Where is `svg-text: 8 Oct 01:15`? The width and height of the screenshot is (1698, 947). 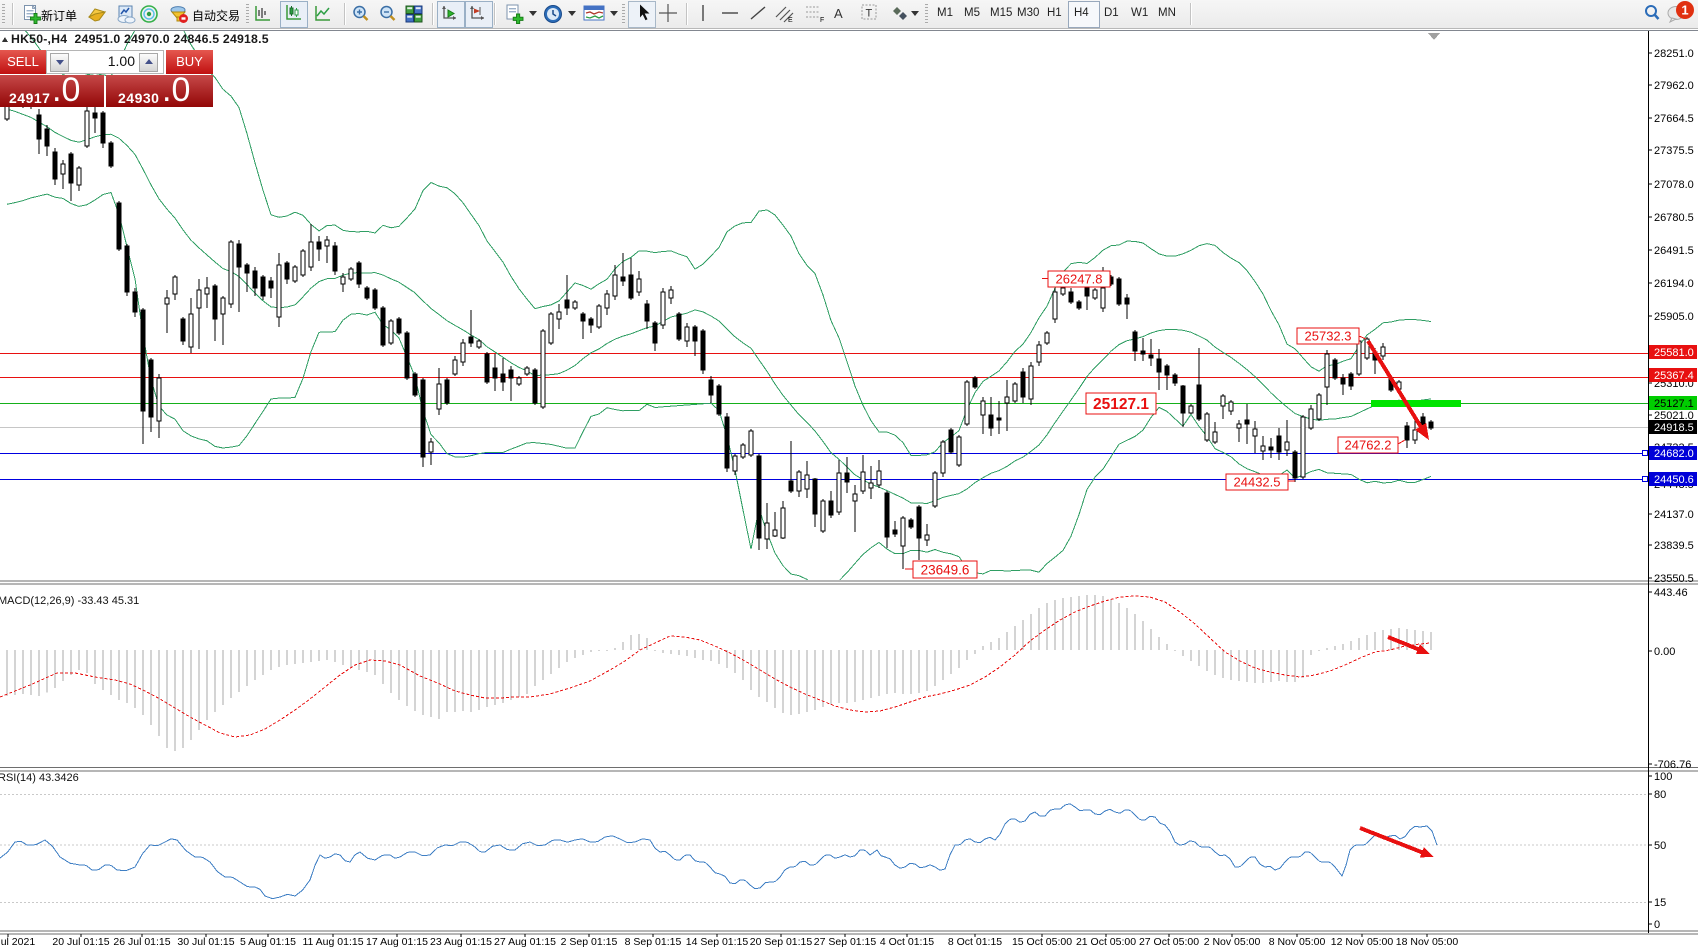
svg-text: 8 Oct 01:15 is located at coordinates (975, 941).